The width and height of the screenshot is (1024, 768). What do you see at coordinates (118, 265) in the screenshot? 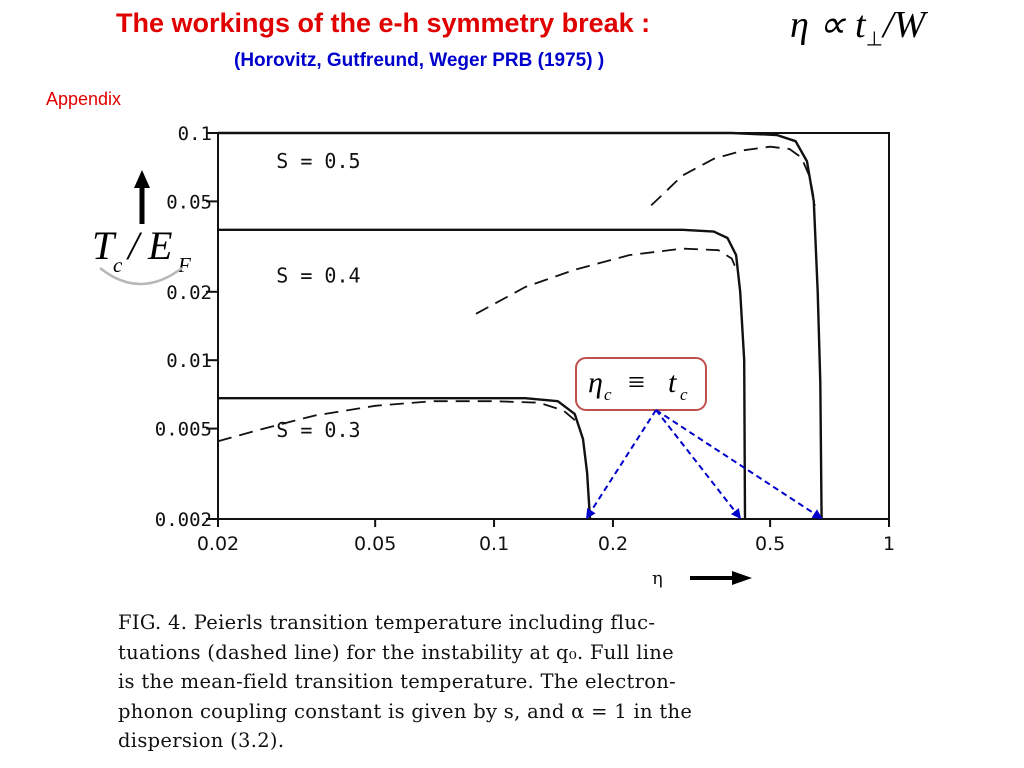
I see `ylabel-c: c` at bounding box center [118, 265].